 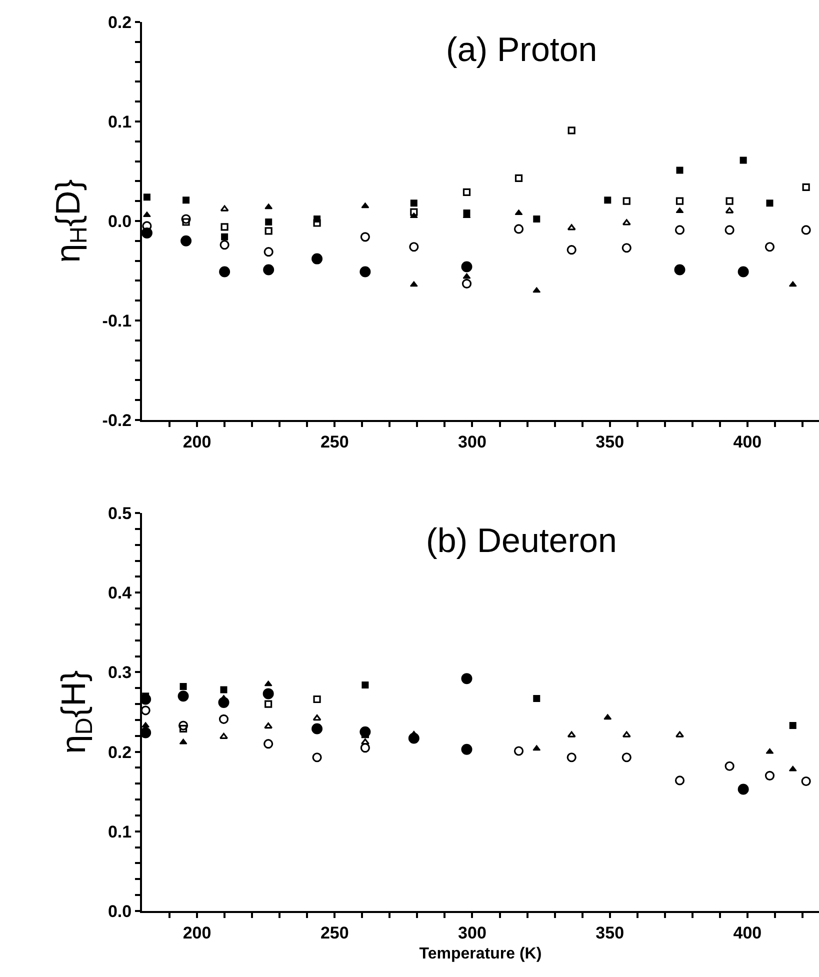 I want to click on chart-title: (b) Deuteron, so click(x=521, y=541).